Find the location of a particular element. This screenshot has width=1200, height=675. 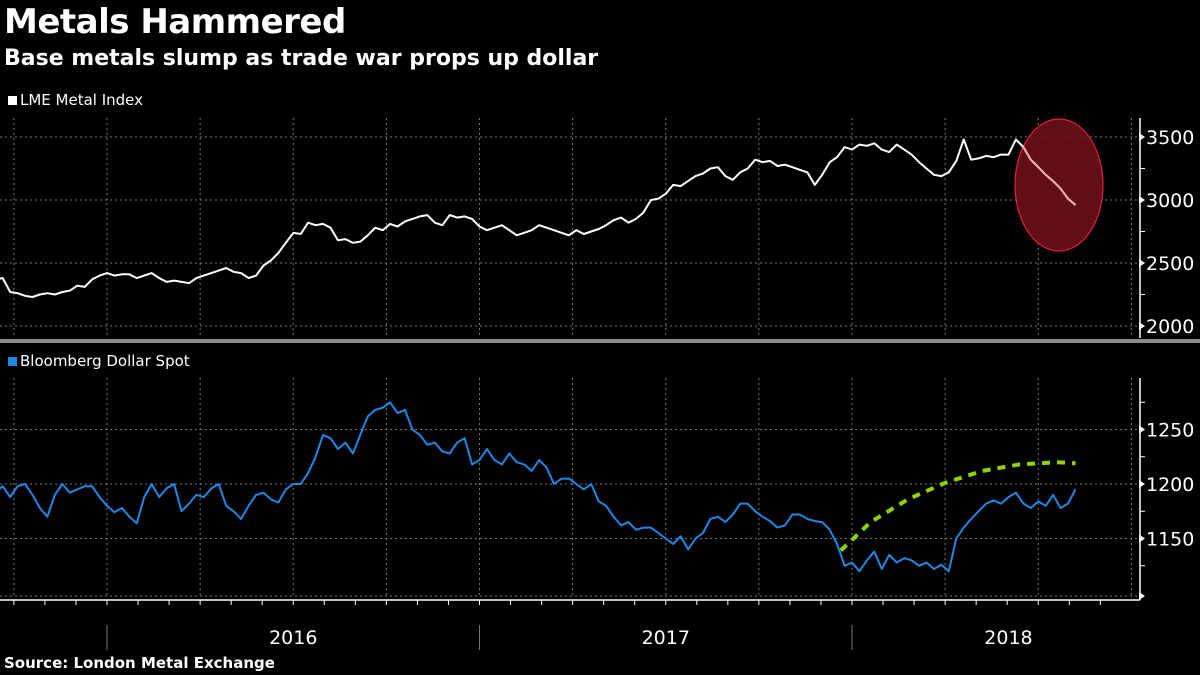

y-tick-label: 3500 is located at coordinates (1170, 138).